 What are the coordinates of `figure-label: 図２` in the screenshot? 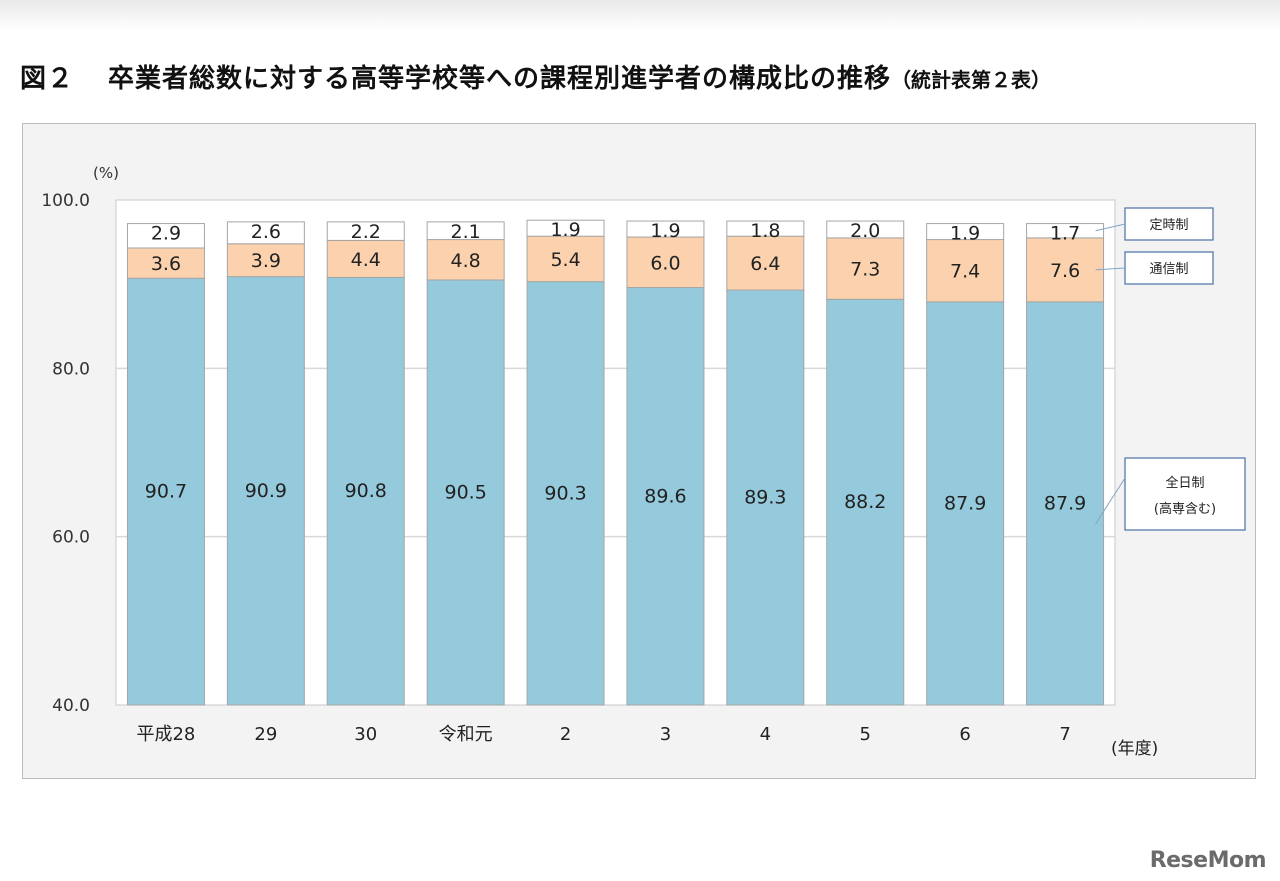 It's located at (47, 79).